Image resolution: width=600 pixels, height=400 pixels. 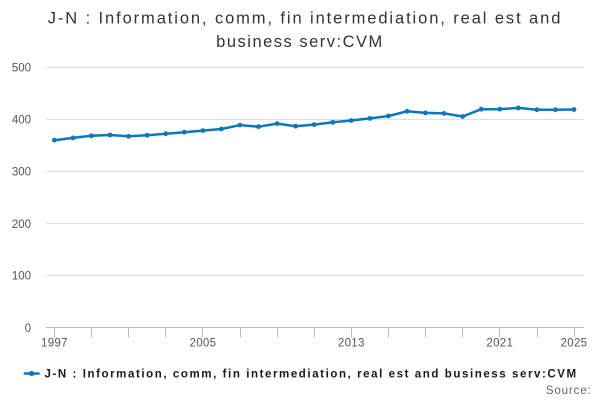 What do you see at coordinates (21, 225) in the screenshot?
I see `svg-text: 200` at bounding box center [21, 225].